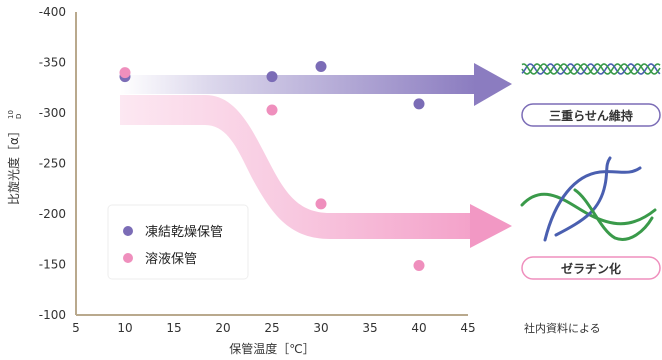  I want to click on gelatin-label: ゼラチン化, so click(591, 268).